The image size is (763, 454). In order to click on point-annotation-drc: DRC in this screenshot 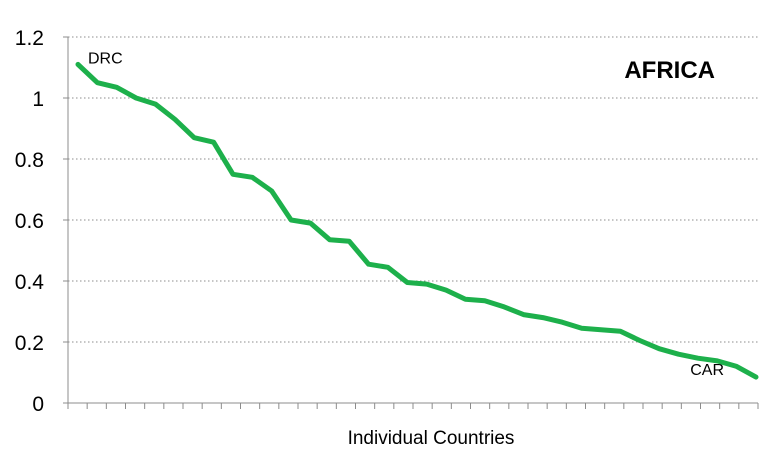, I will do `click(105, 58)`.